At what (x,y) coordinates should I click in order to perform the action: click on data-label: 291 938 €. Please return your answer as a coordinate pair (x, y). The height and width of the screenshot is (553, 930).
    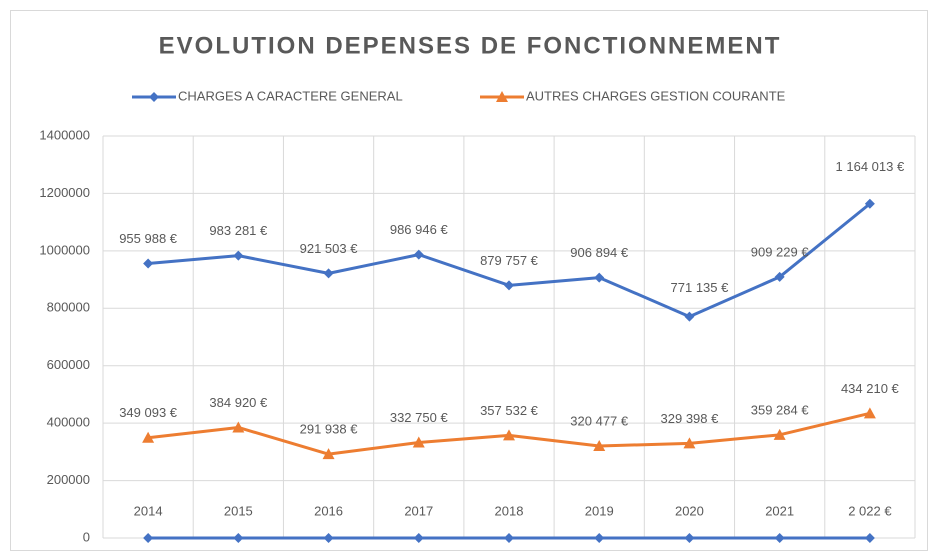
    Looking at the image, I should click on (329, 429).